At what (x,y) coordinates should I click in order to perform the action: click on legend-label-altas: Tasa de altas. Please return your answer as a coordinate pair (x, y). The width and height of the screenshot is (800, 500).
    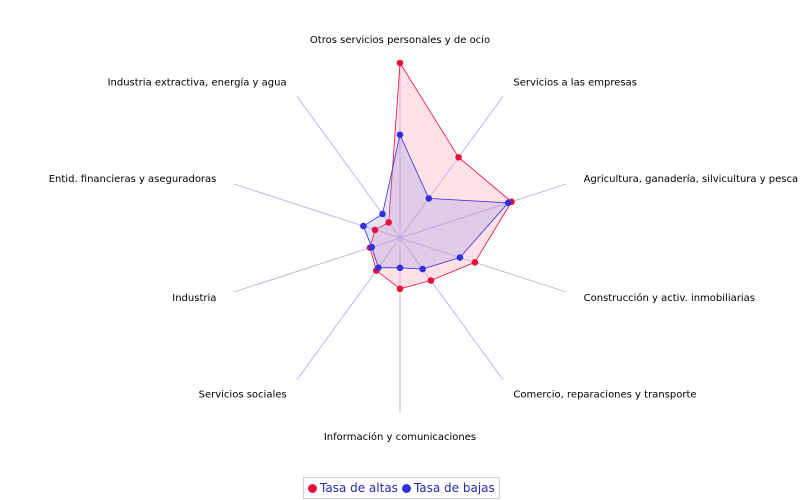
    Looking at the image, I should click on (359, 488).